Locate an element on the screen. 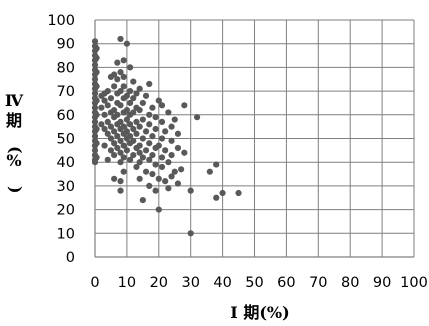 Image resolution: width=429 pixels, height=326 pixels. y-tick-label: 100 is located at coordinates (61, 21).